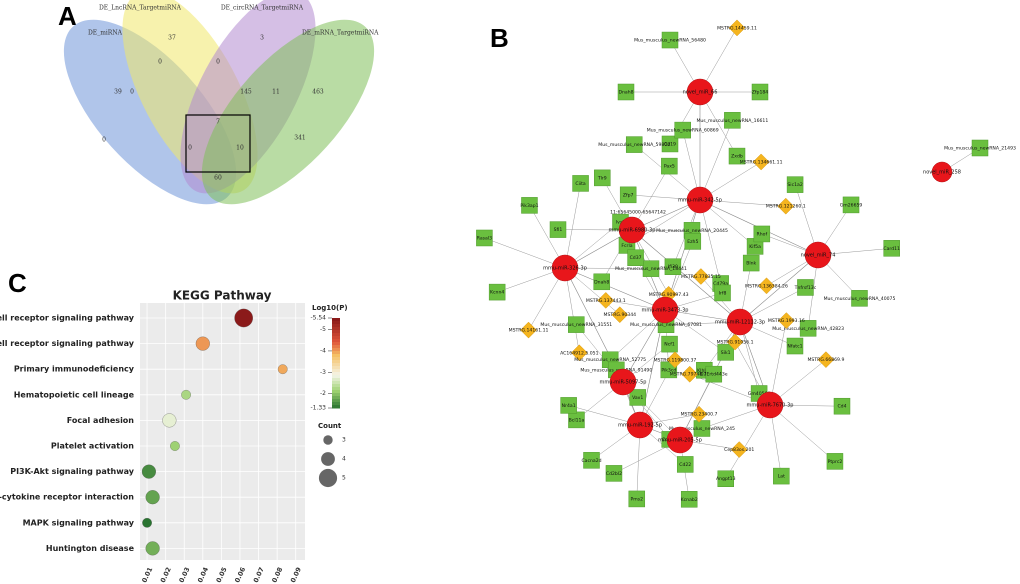  I want to click on node-label: Kcnab2, so click(689, 500).